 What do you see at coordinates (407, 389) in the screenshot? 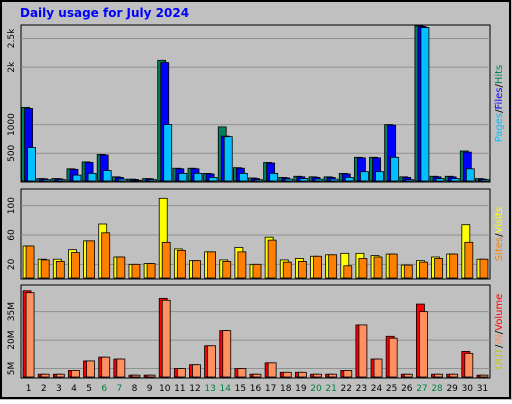
I see `x-tick-label: 26` at bounding box center [407, 389].